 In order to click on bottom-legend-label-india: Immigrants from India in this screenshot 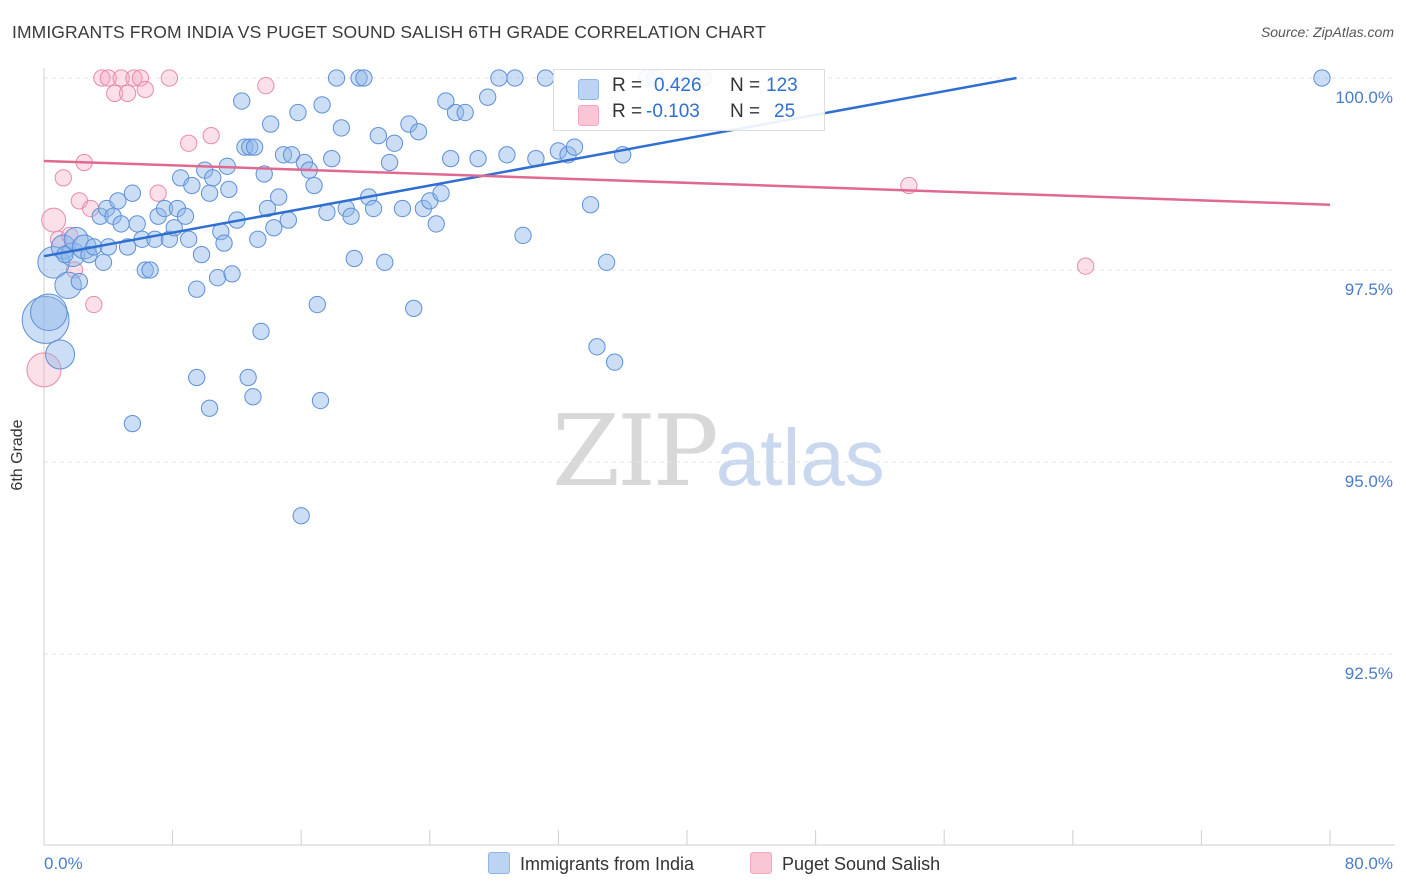, I will do `click(607, 864)`.